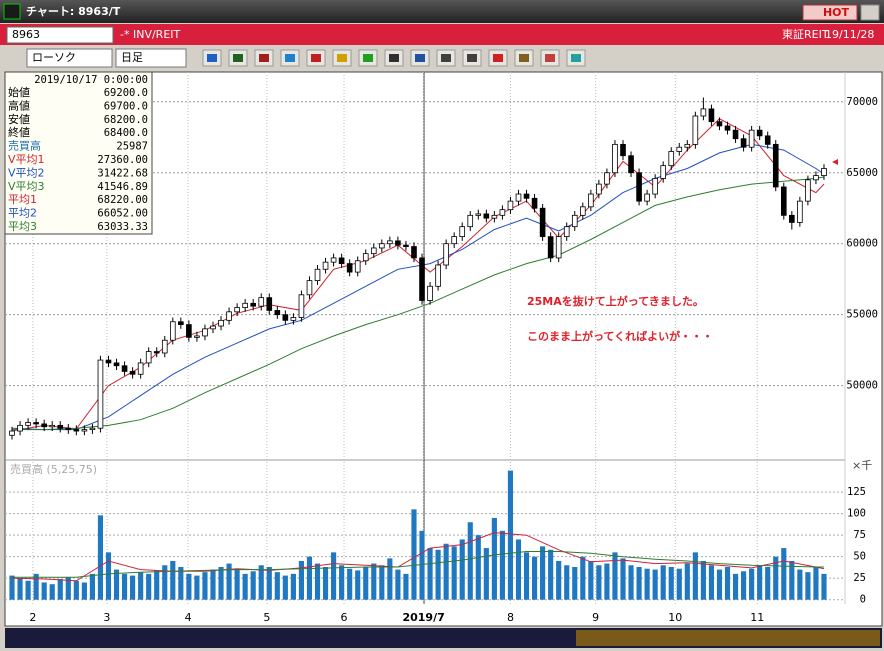 The height and width of the screenshot is (651, 884). I want to click on last-price-arrow, so click(835, 162).